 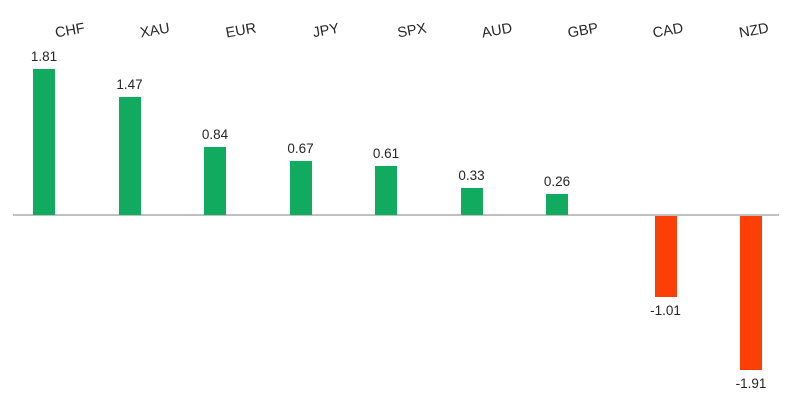 What do you see at coordinates (69, 31) in the screenshot?
I see `category-label: CHF` at bounding box center [69, 31].